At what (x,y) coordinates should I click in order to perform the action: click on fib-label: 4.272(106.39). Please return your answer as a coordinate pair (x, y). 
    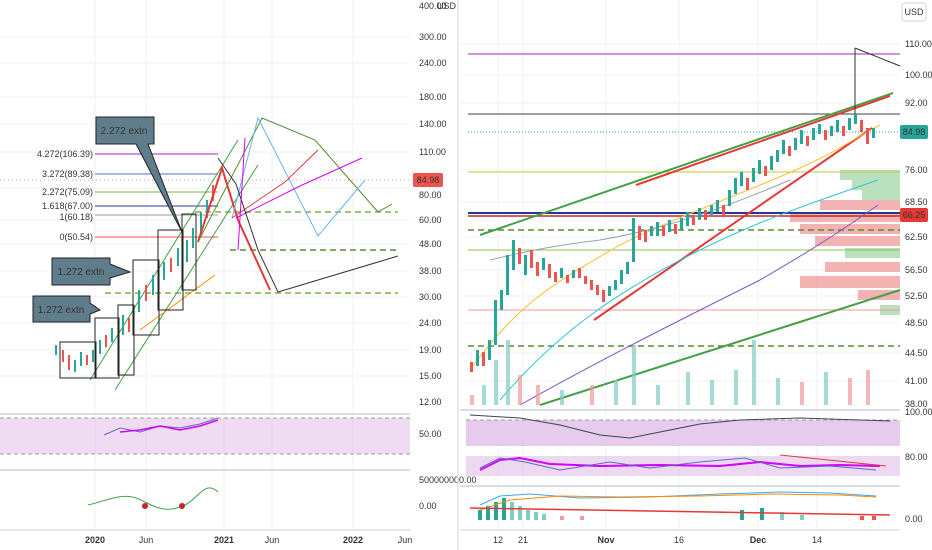
    Looking at the image, I should click on (65, 154).